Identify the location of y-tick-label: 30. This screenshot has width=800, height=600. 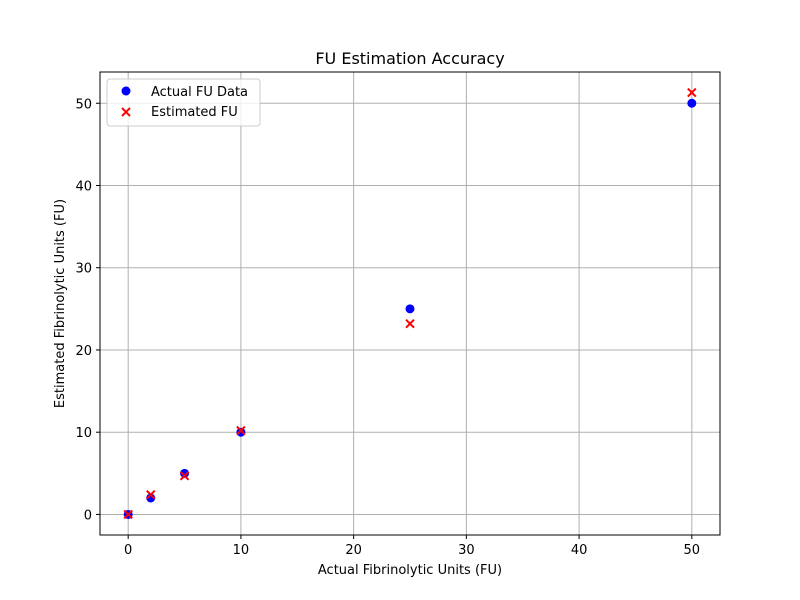
(83, 269).